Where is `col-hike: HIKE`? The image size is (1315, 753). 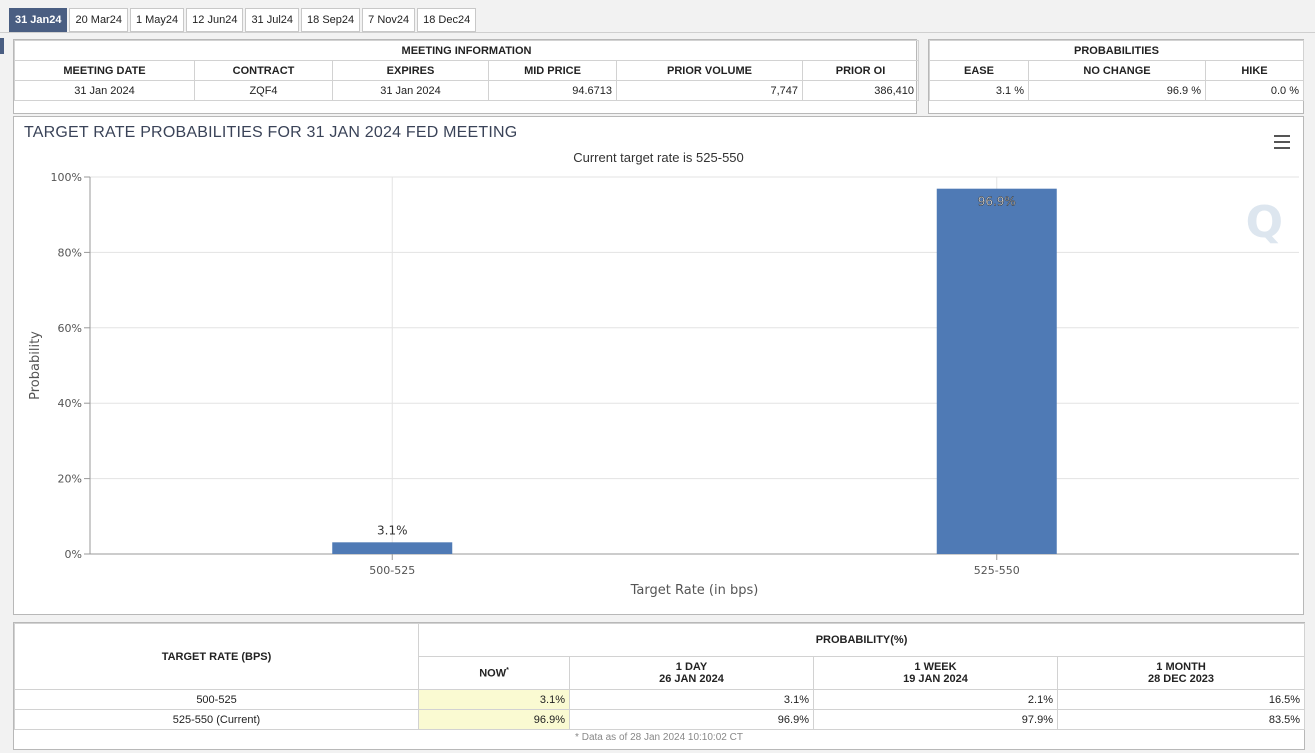
col-hike: HIKE is located at coordinates (1254, 70).